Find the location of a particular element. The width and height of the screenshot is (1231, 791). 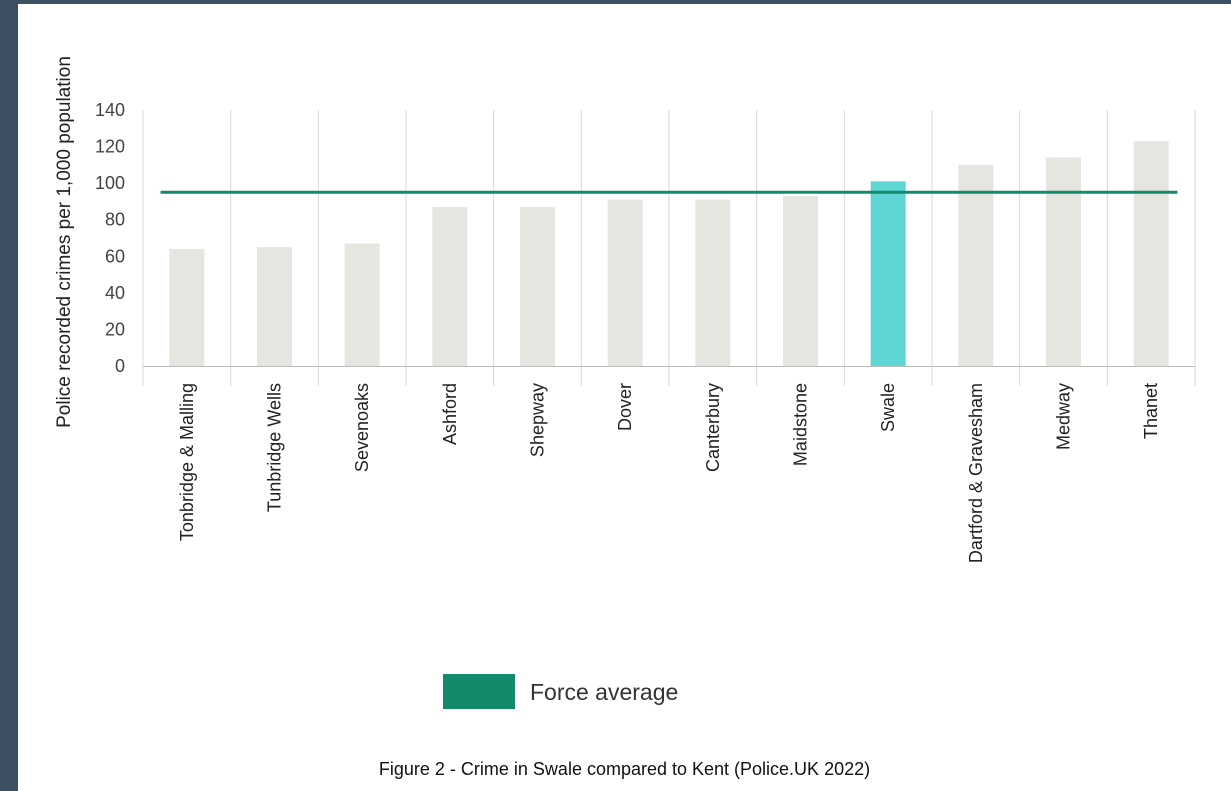

x-tick-label-tonbridge-malling: Tonbridge & Malling is located at coordinates (187, 462).